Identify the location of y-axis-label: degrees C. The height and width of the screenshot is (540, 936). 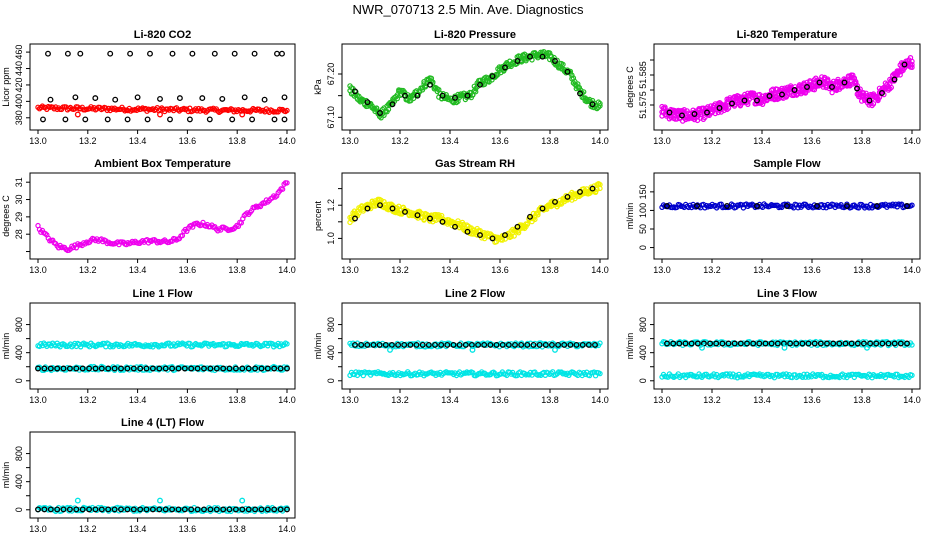
(630, 87).